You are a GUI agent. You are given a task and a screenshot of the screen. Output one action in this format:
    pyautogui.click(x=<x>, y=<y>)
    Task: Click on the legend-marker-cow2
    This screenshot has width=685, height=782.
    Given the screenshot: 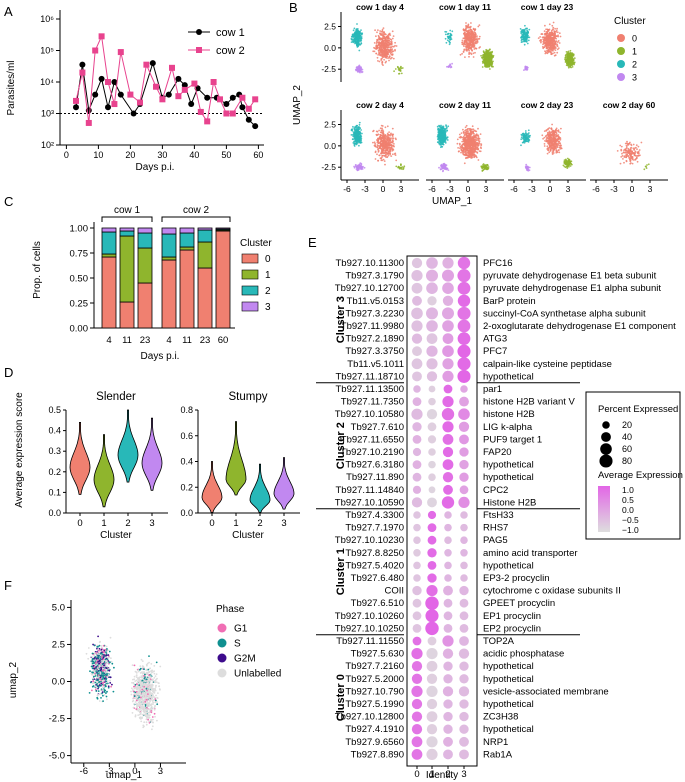 What is the action you would take?
    pyautogui.click(x=199, y=50)
    